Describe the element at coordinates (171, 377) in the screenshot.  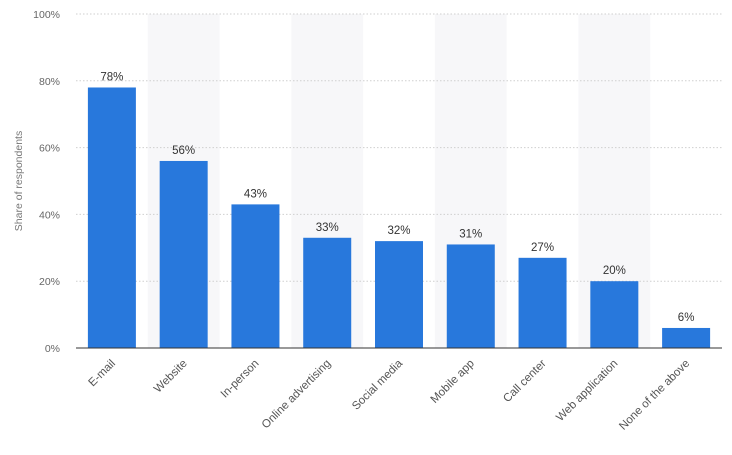
I see `x-tick-label: Website` at that location.